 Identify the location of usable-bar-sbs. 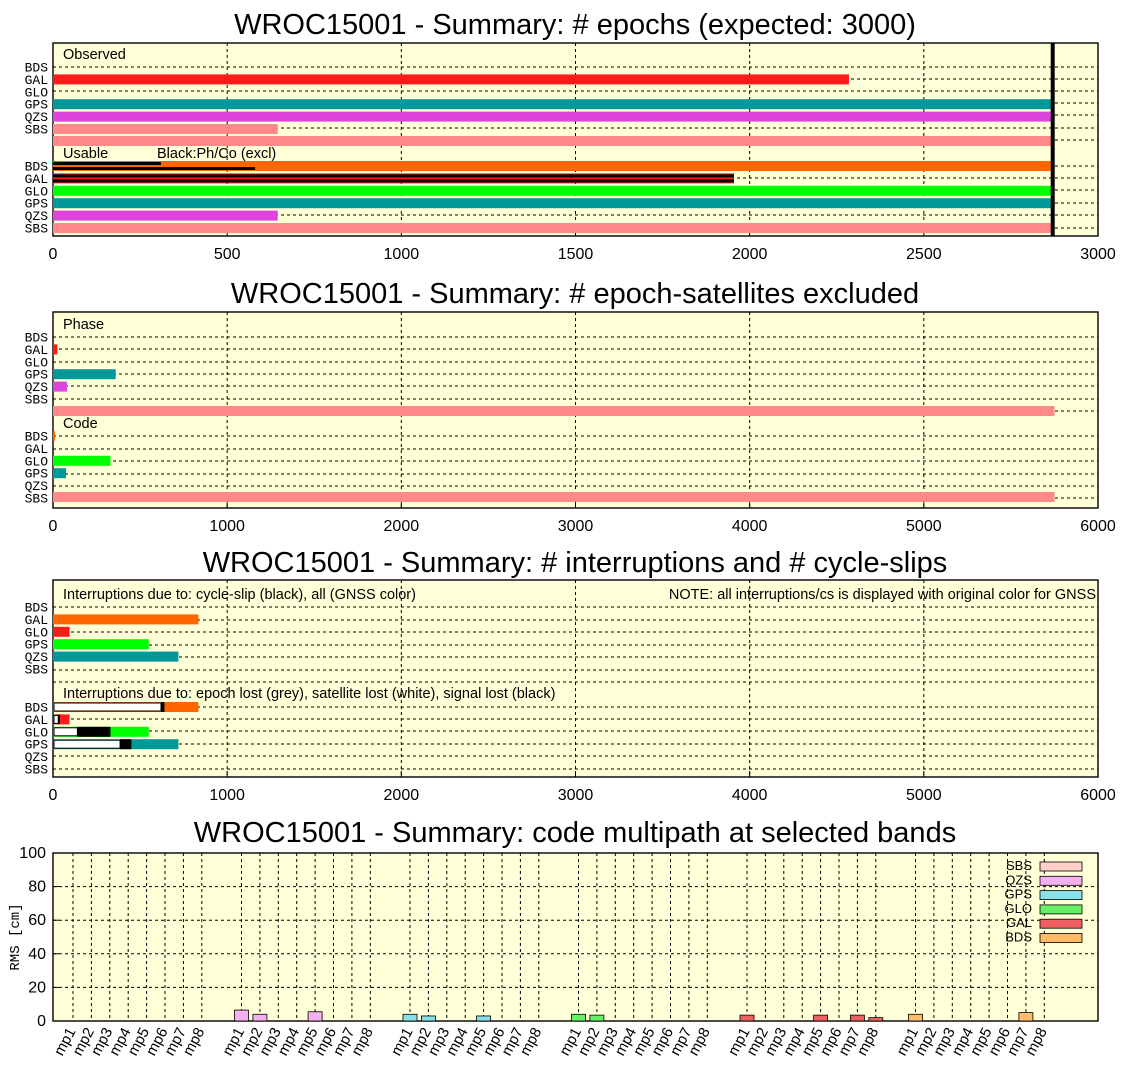
(553, 228).